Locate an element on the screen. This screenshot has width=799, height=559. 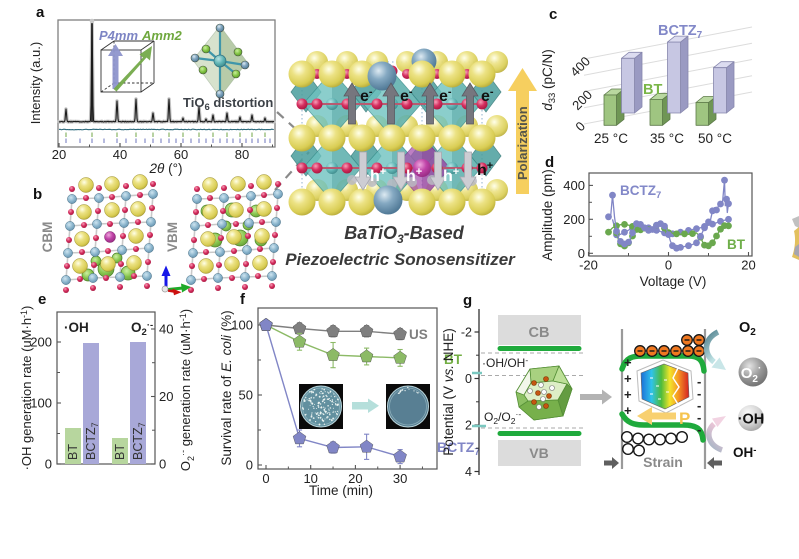
svg-text: 60 is located at coordinates (181, 154).